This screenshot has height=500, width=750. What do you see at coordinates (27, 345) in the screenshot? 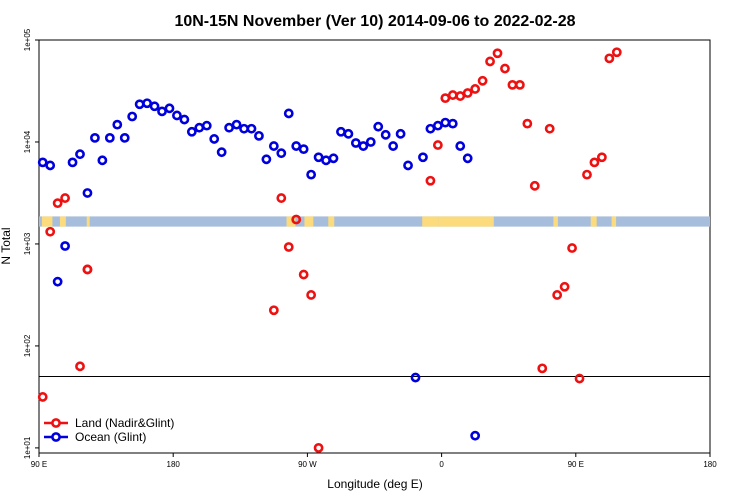
I see `y-tick-label: 1e+02` at bounding box center [27, 345].